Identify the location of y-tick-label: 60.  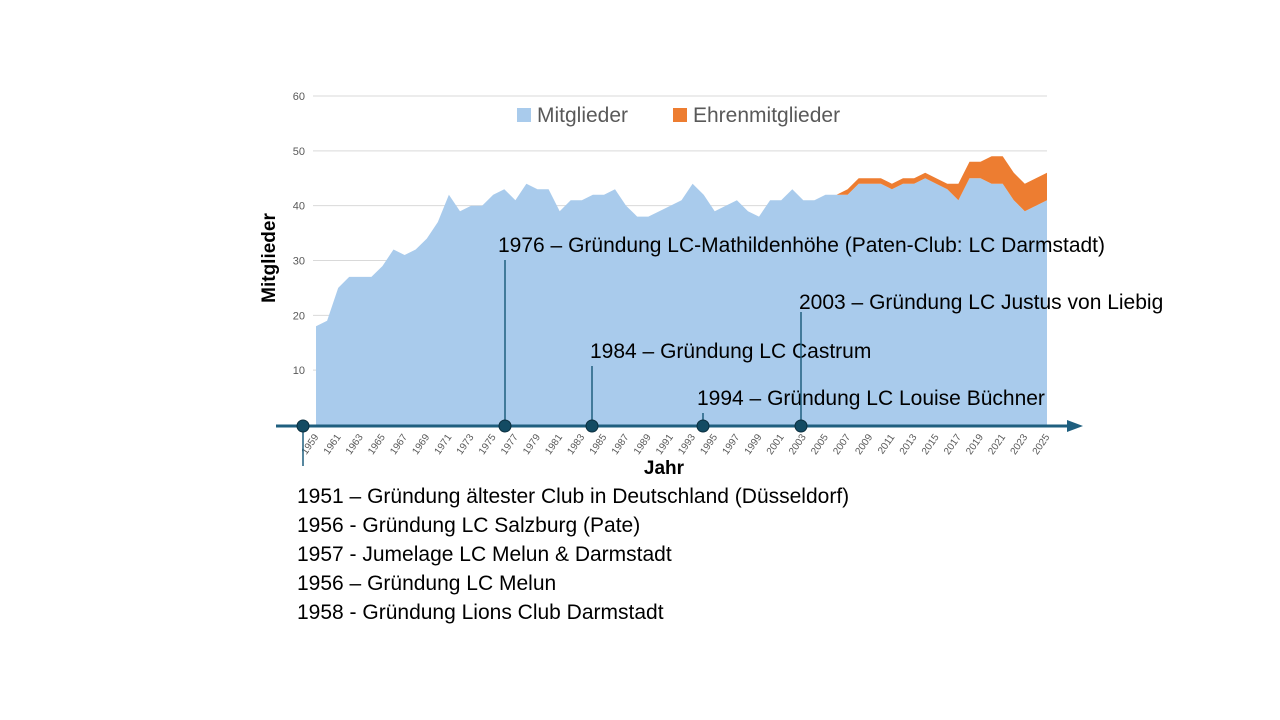
(299, 97).